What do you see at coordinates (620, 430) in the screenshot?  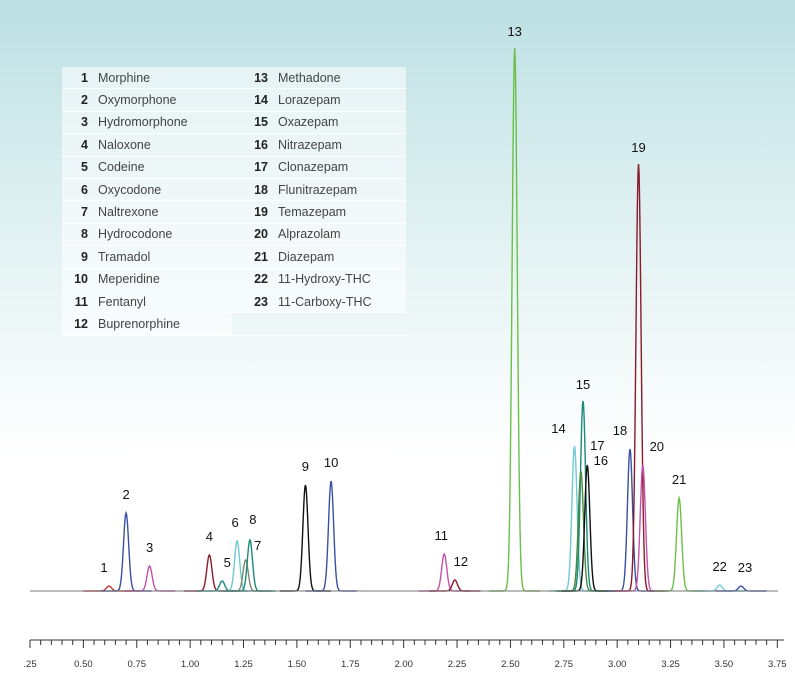 I see `peak-18-label: 18` at bounding box center [620, 430].